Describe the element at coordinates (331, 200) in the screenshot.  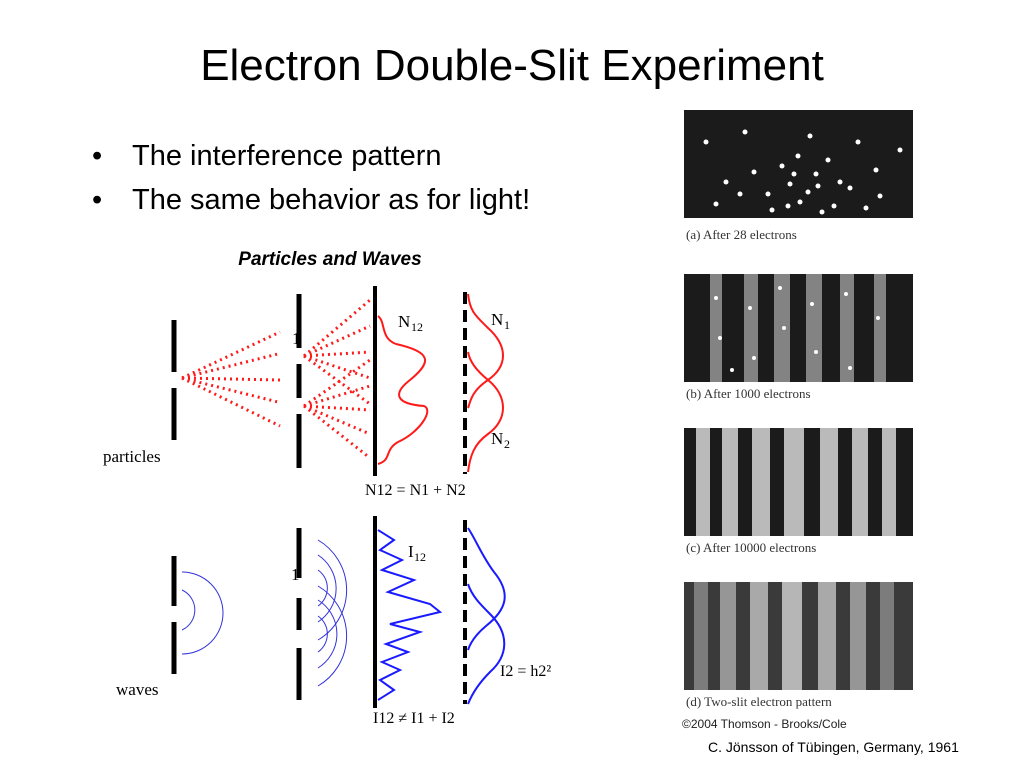
I see `bullet-text: The same behavior as for light!` at that location.